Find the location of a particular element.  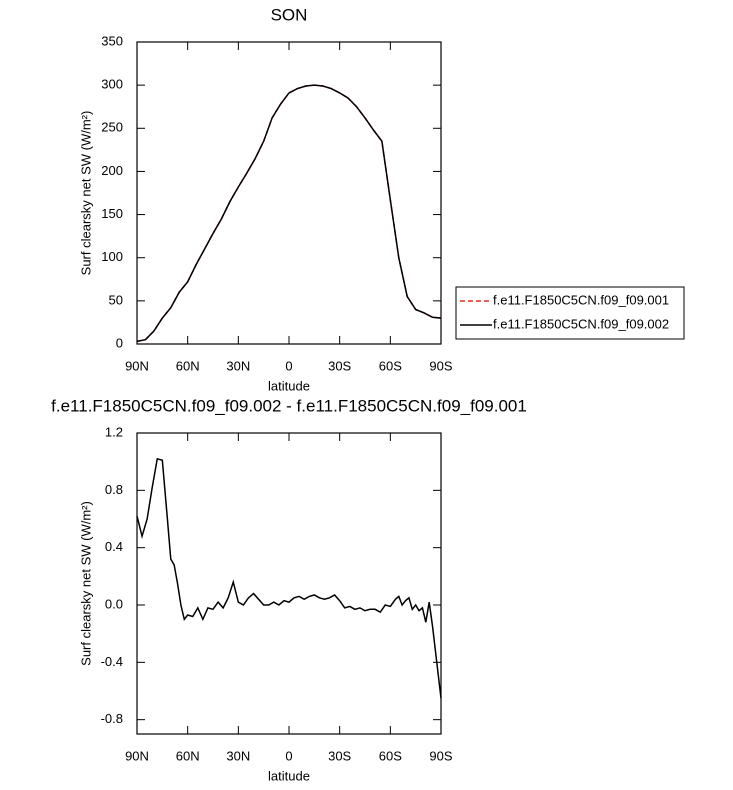

y-tick-label: 300 is located at coordinates (112, 84).